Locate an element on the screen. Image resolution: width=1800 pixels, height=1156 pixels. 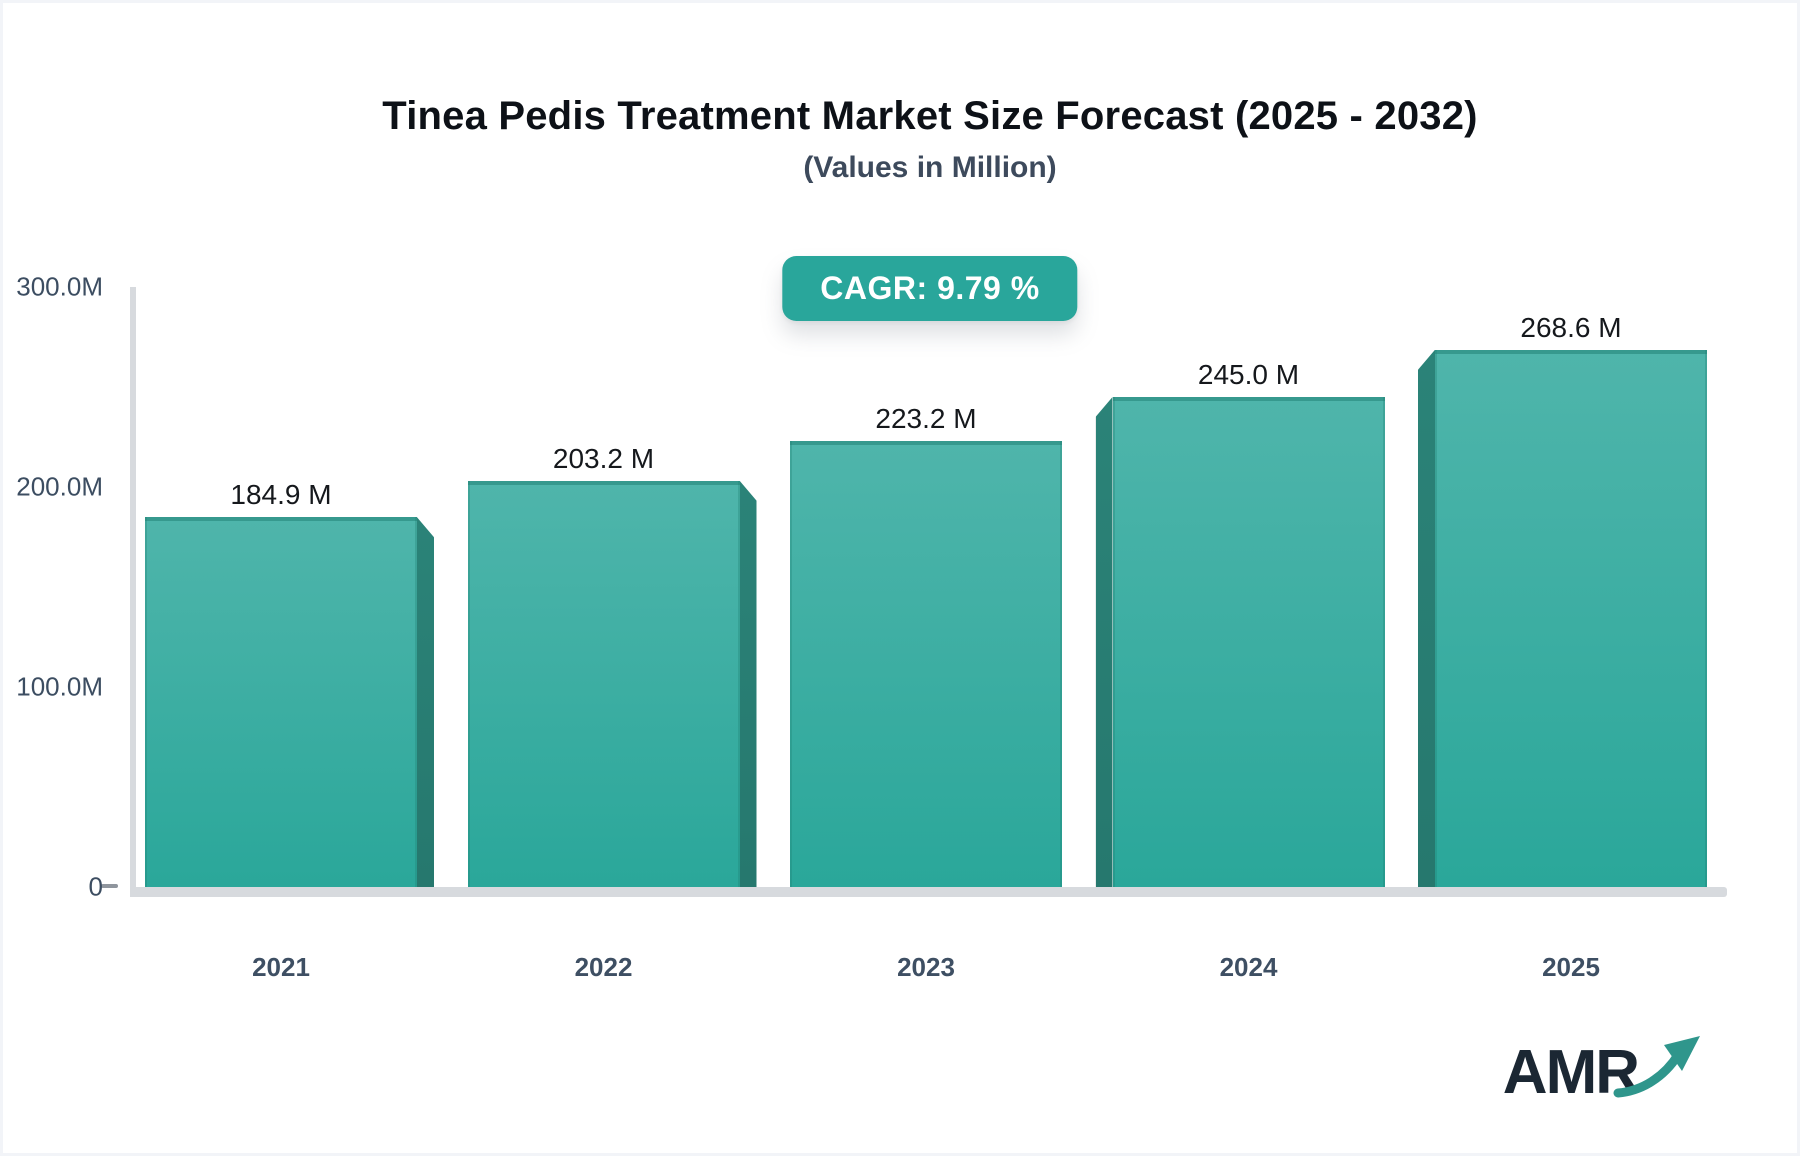
bar-value-label: 268.6 M is located at coordinates (1571, 327).